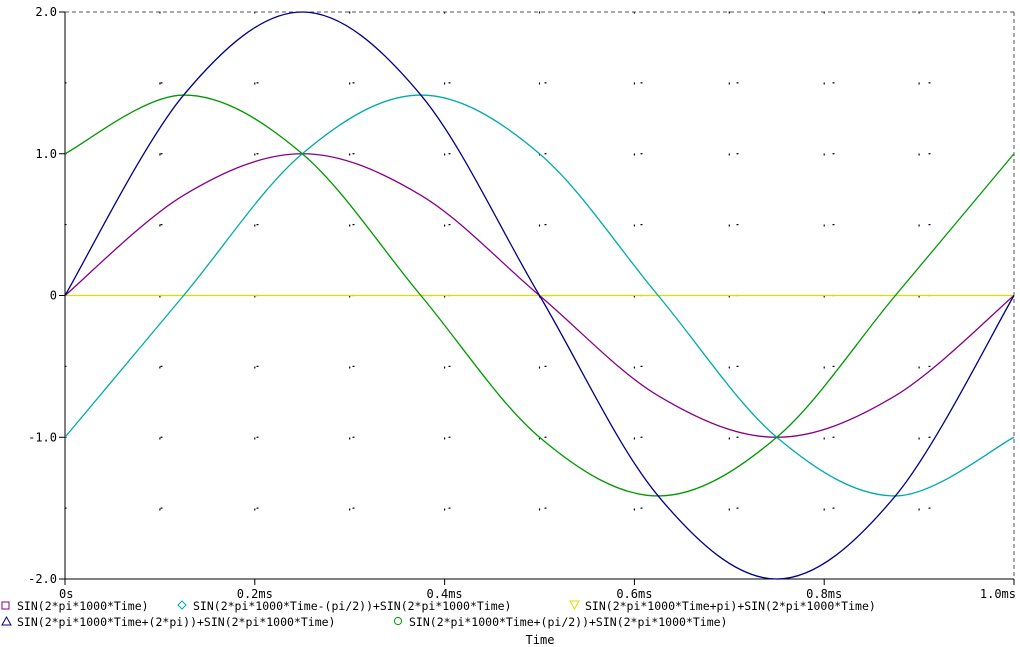 This screenshot has width=1020, height=647. Describe the element at coordinates (398, 621) in the screenshot. I see `legend-marker-circle` at that location.